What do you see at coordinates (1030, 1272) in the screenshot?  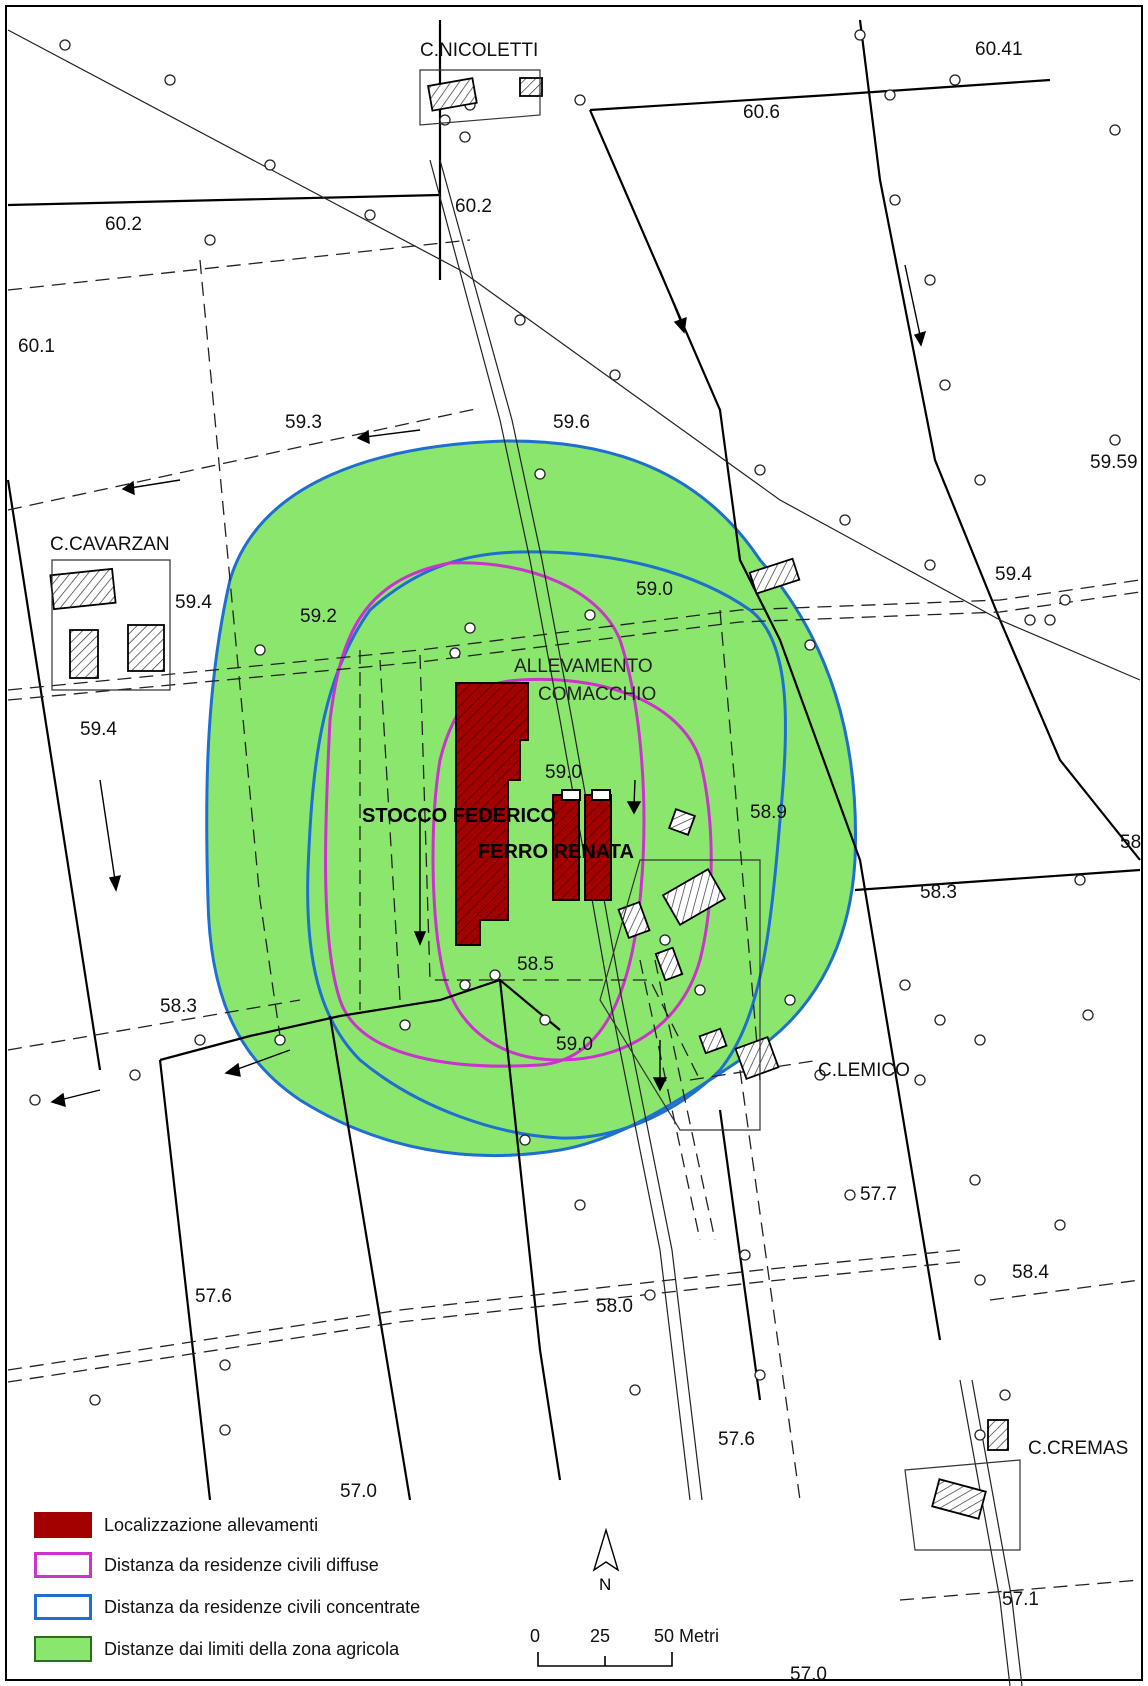 I see `elevation-label: 58.4` at bounding box center [1030, 1272].